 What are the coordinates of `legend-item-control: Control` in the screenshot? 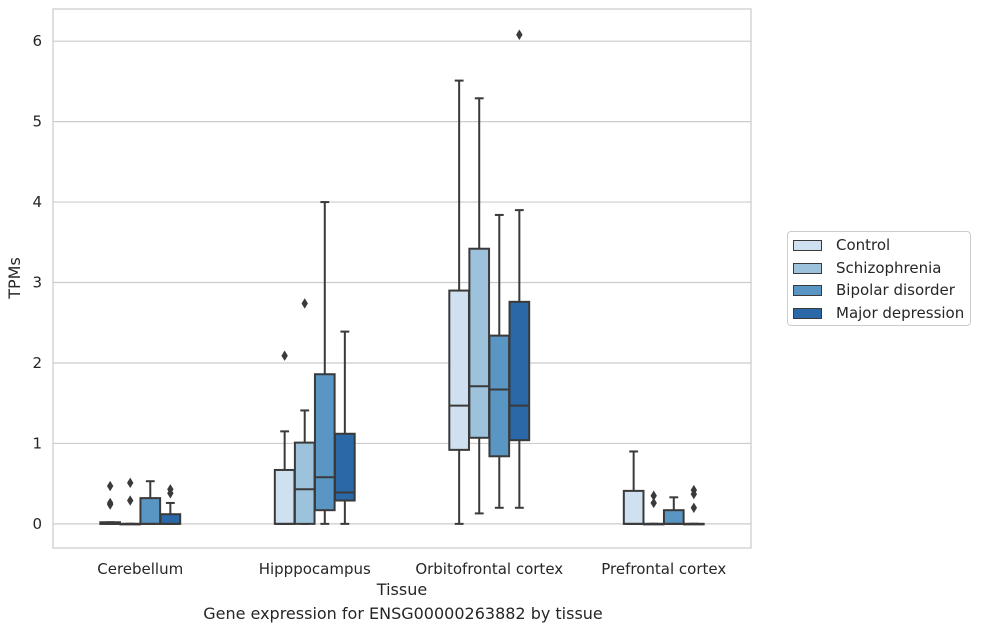 It's located at (841, 245).